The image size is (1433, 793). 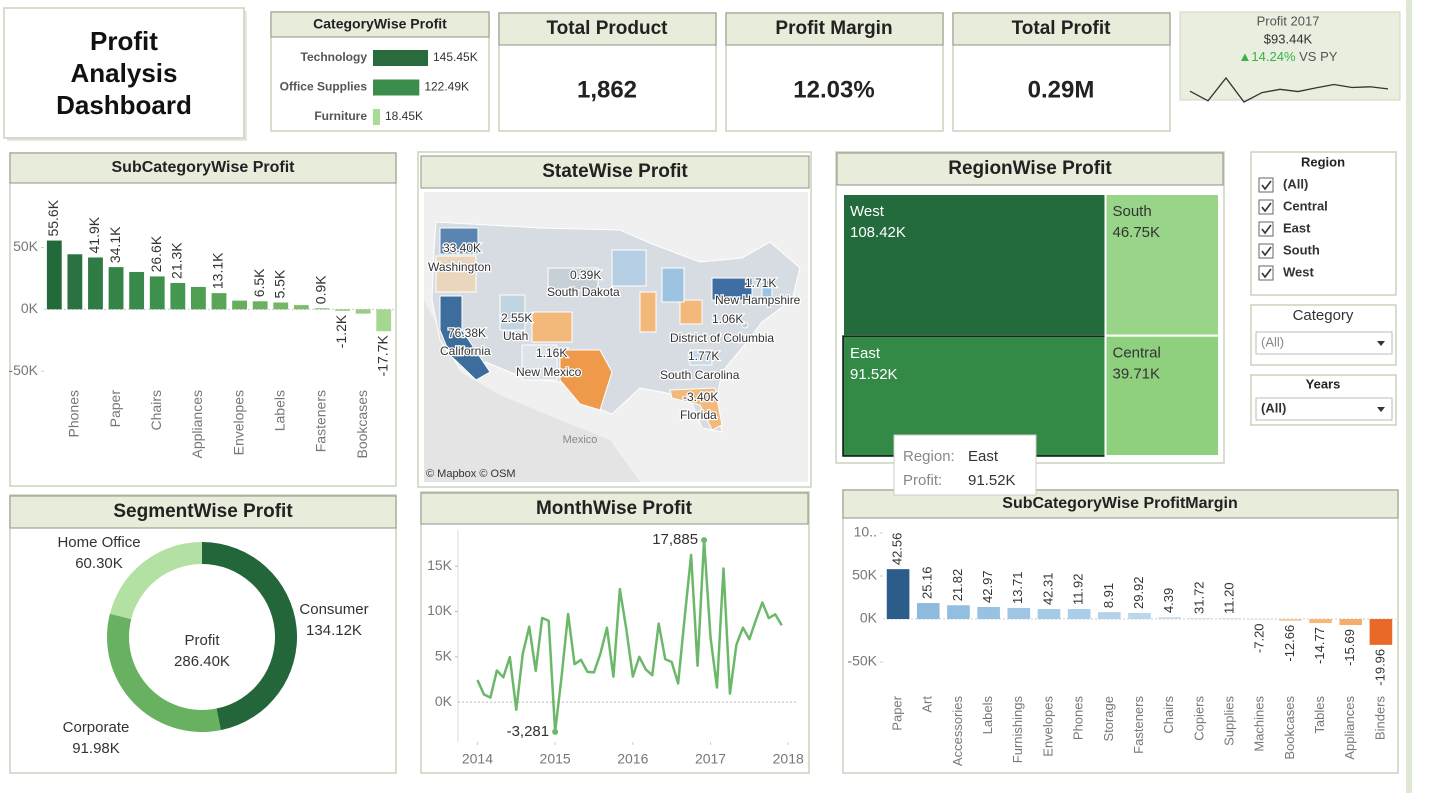 I want to click on kpi-title: Total Profit, so click(x=1062, y=28).